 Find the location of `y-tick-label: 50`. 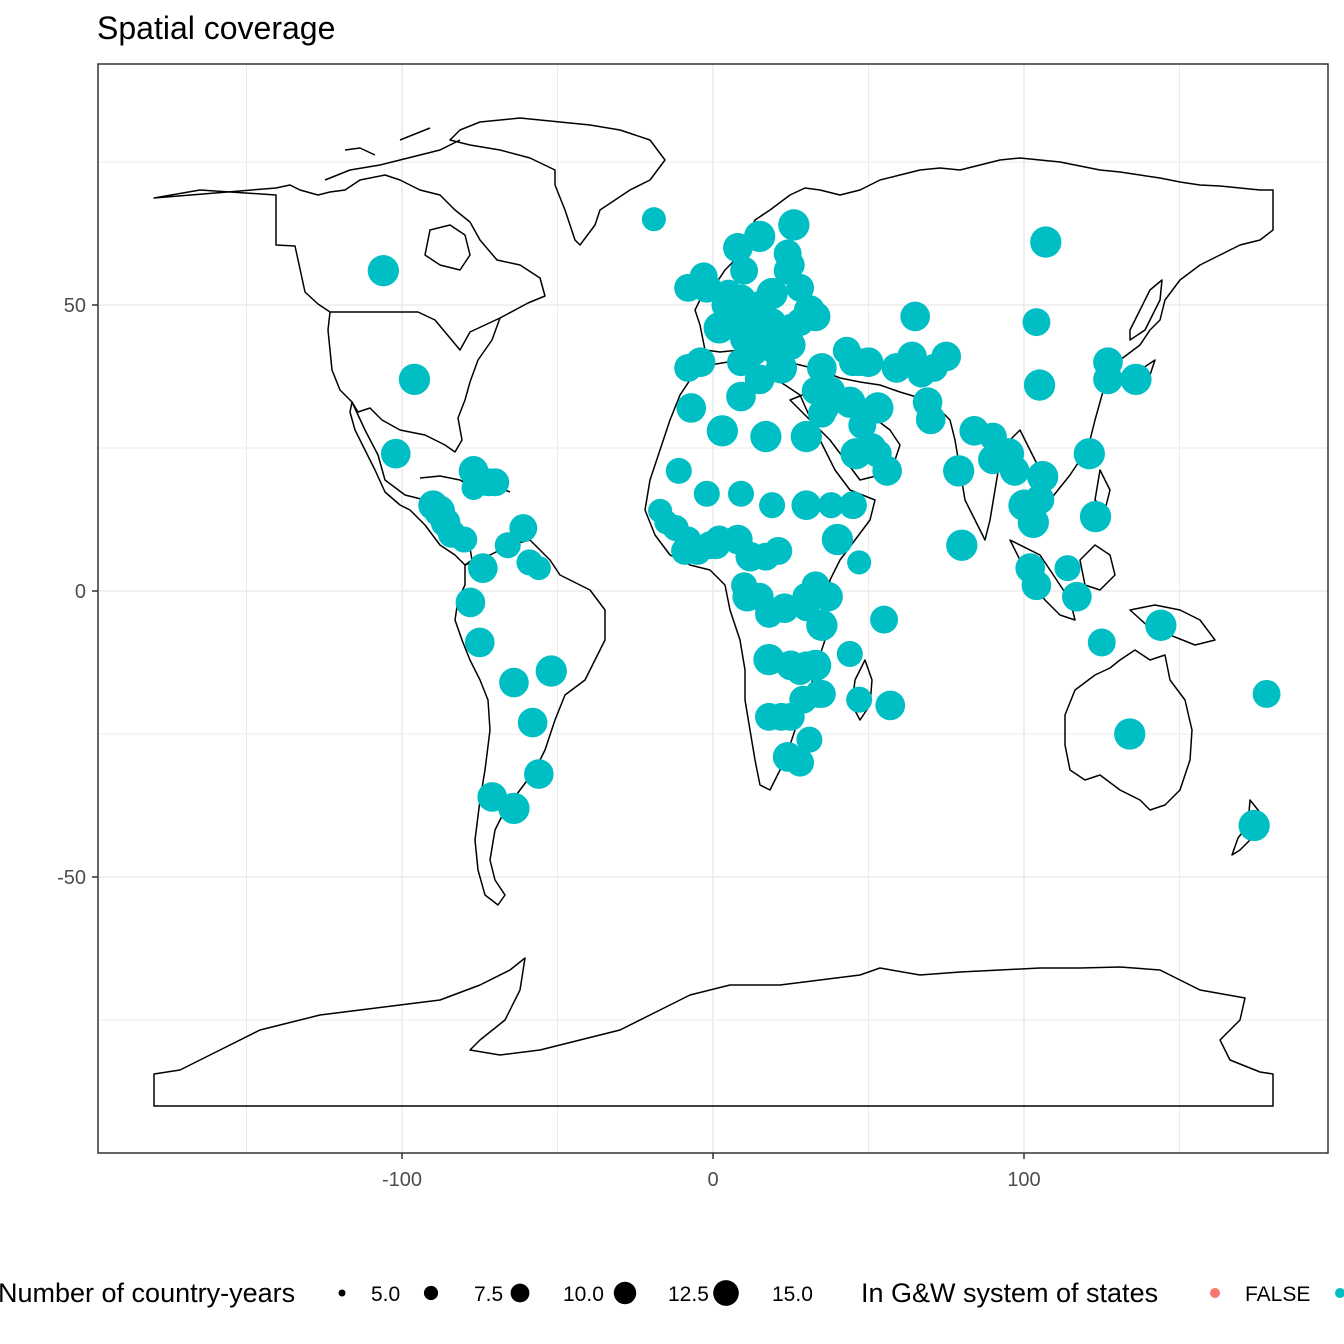

y-tick-label: 50 is located at coordinates (75, 306).